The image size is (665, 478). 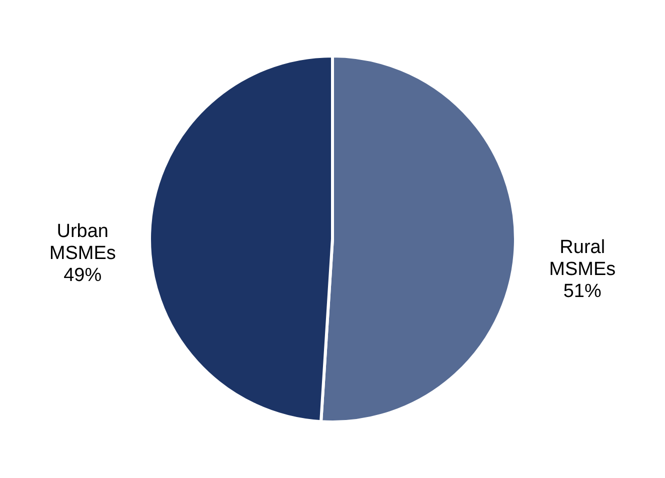 I want to click on slice-label: Rural MSMEs, so click(x=582, y=258).